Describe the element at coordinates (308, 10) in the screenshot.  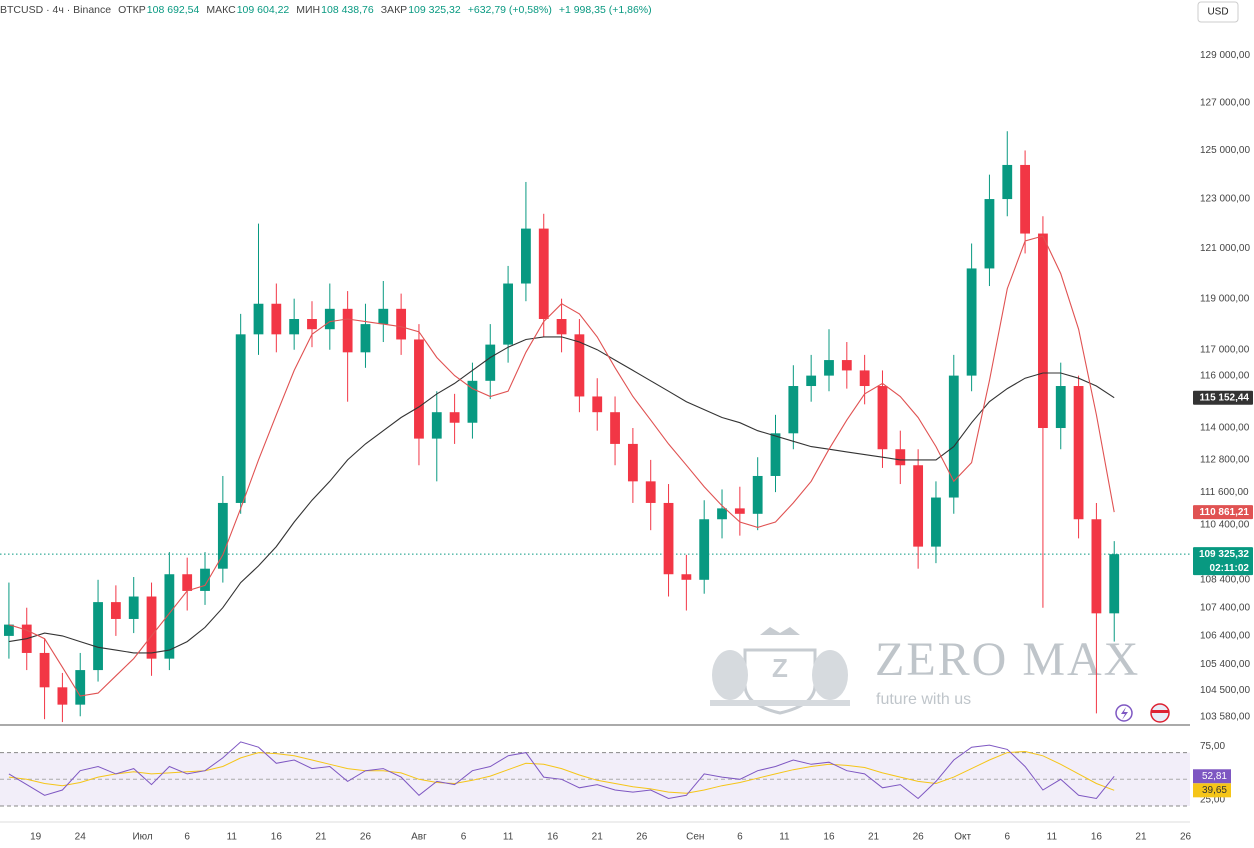
I see `ohlc-label: МИН` at that location.